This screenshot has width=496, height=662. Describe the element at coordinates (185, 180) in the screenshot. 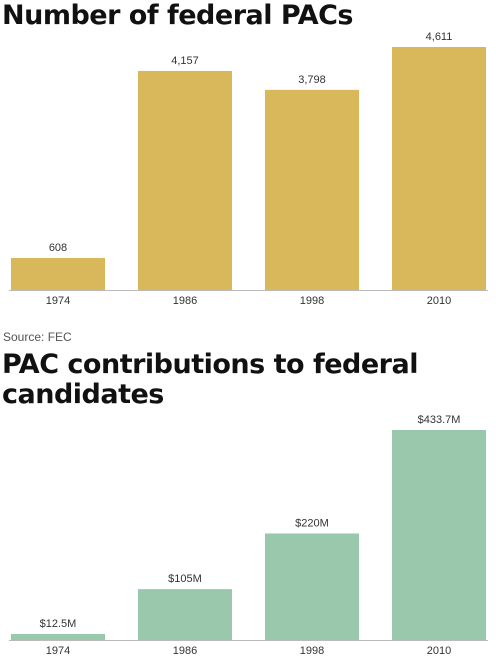

I see `pacs-bar-1986` at that location.